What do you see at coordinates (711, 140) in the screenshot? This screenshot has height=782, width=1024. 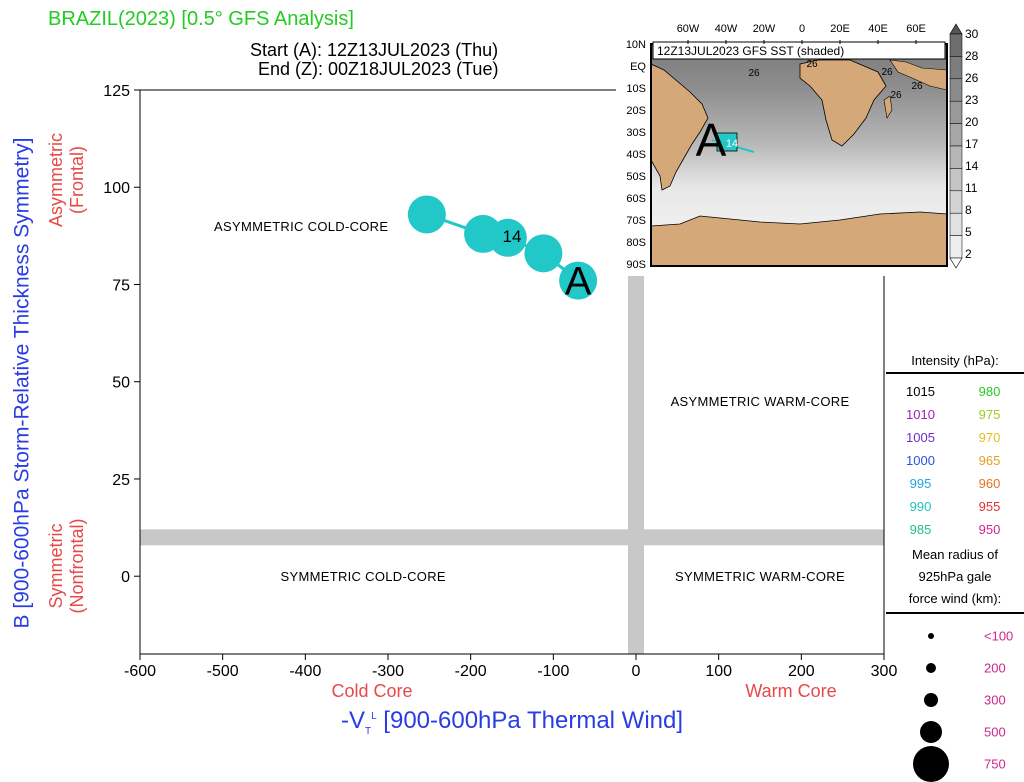 I see `inset-marker-A: A` at bounding box center [711, 140].